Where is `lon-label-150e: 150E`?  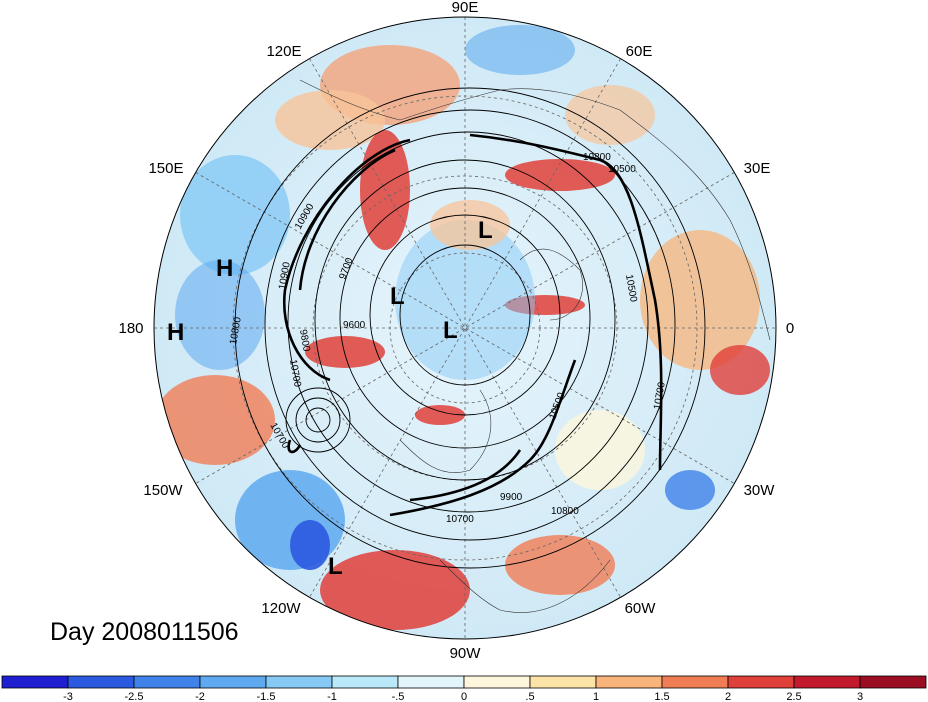
lon-label-150e: 150E is located at coordinates (165, 168).